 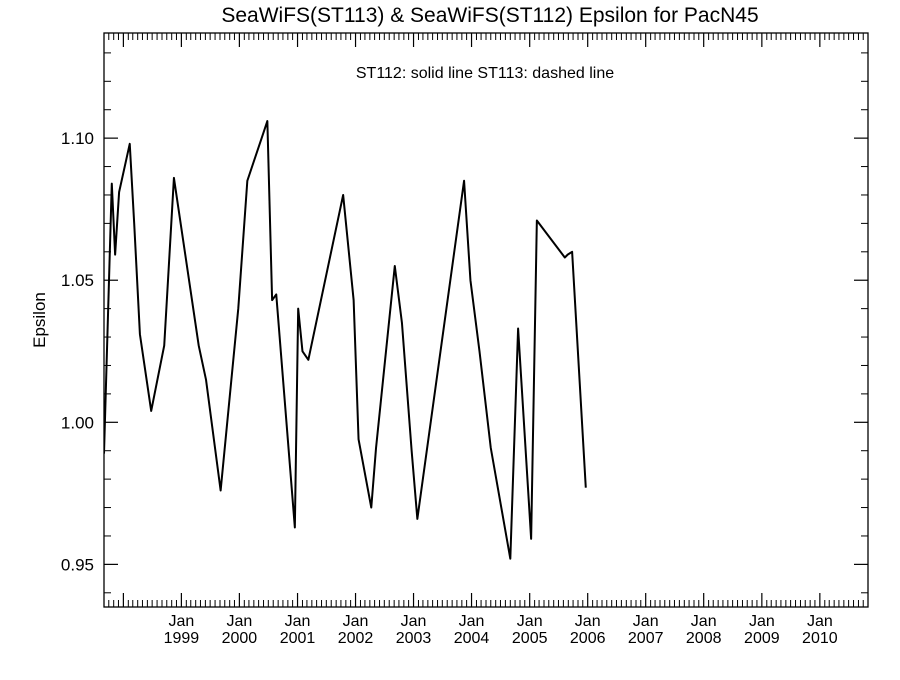 I want to click on y-axis-label: Epsilon, so click(x=39, y=320).